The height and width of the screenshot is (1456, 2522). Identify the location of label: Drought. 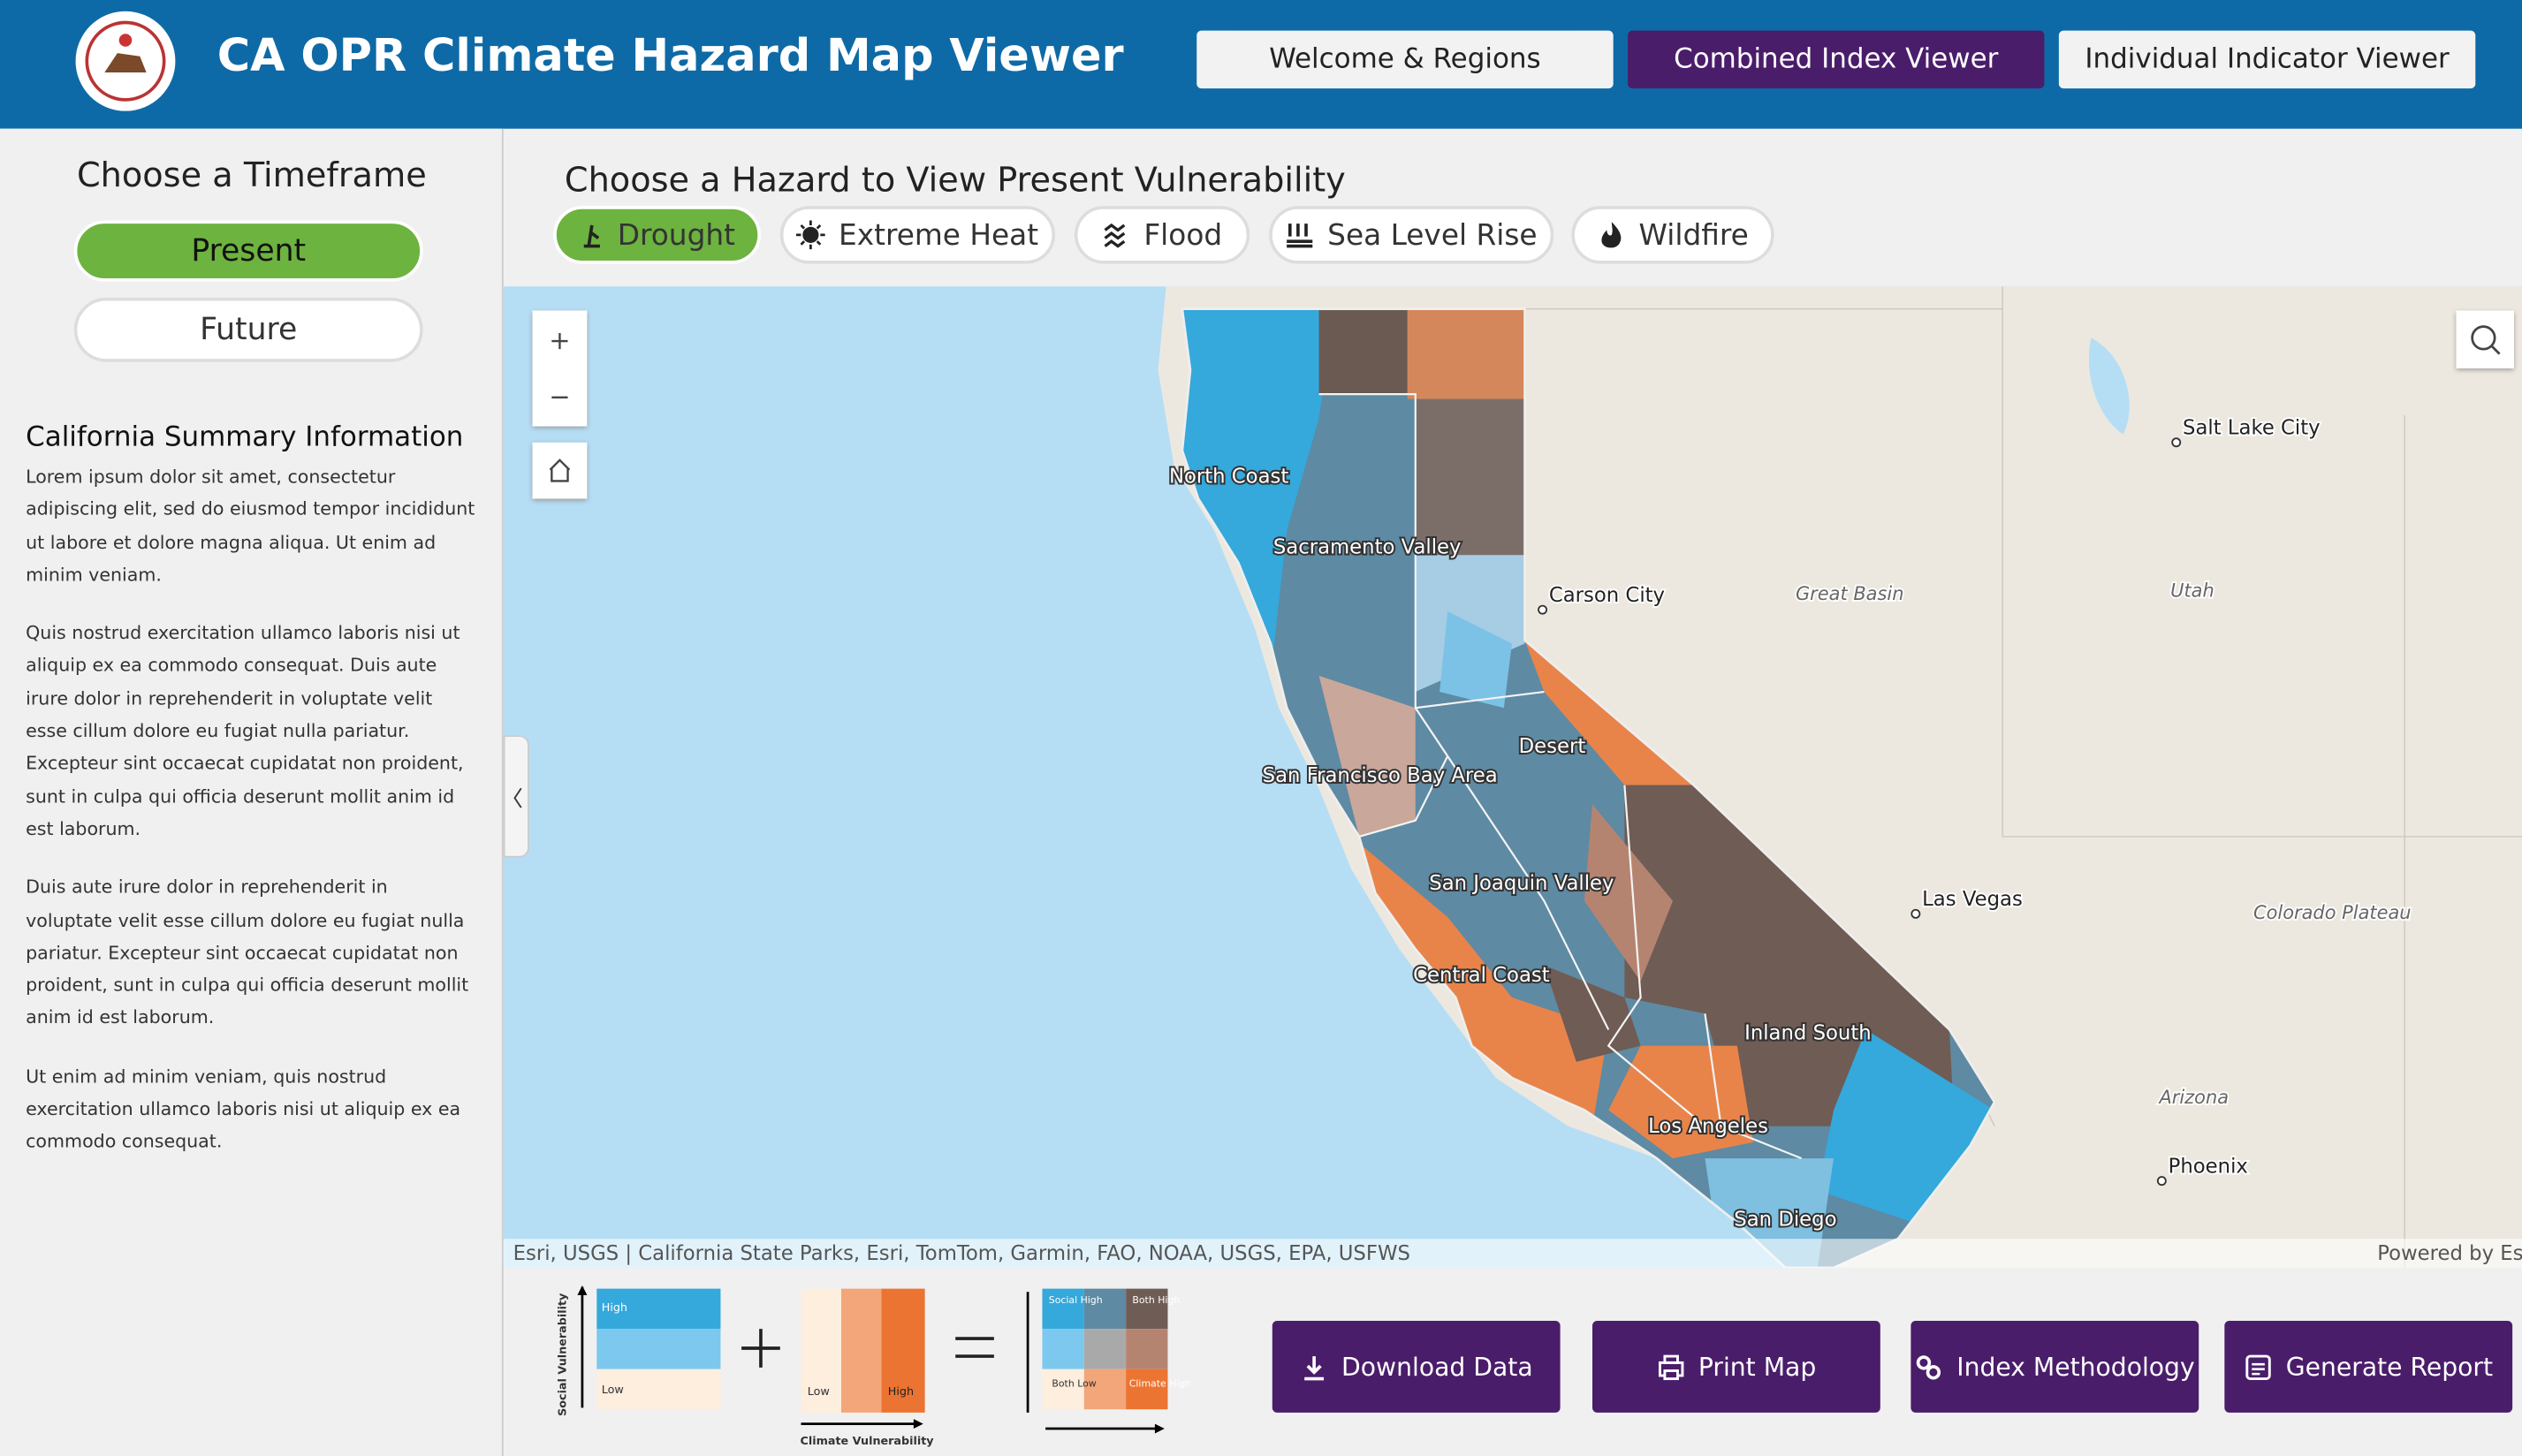
(676, 234).